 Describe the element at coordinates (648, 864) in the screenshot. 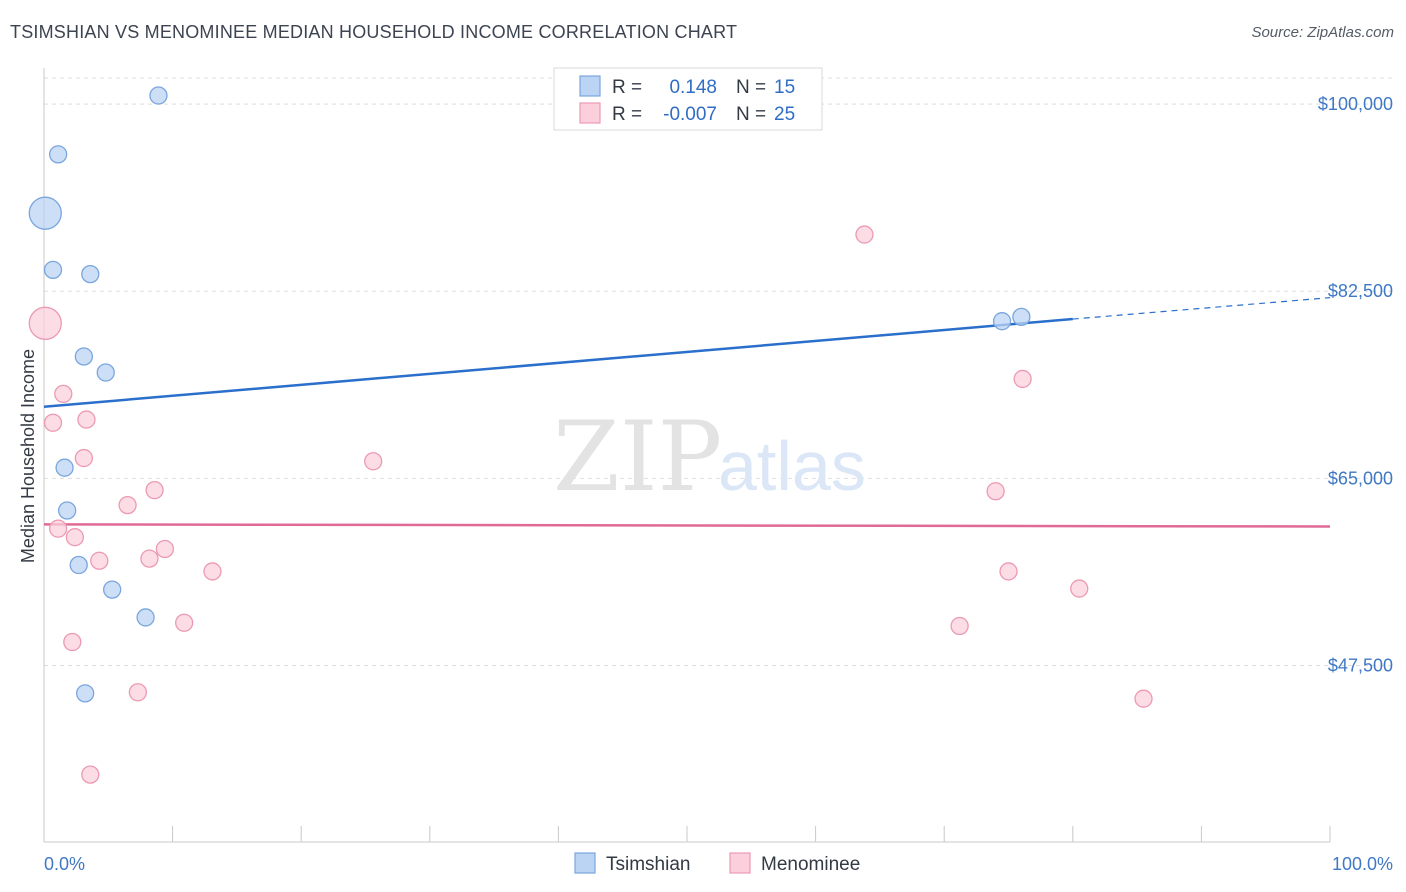

I see `series-legend-tsimshian: Tsimshian` at that location.